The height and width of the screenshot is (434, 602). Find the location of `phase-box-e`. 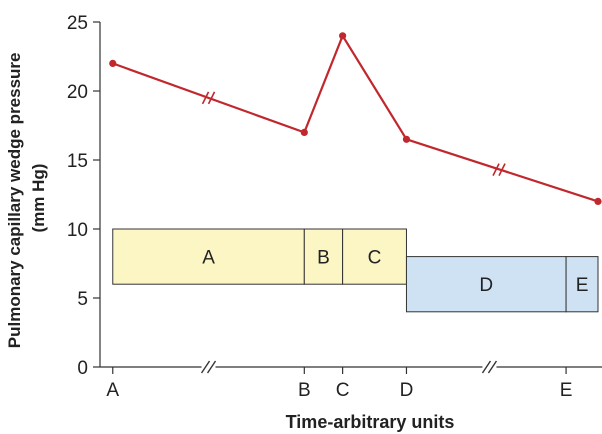

phase-box-e is located at coordinates (582, 284).